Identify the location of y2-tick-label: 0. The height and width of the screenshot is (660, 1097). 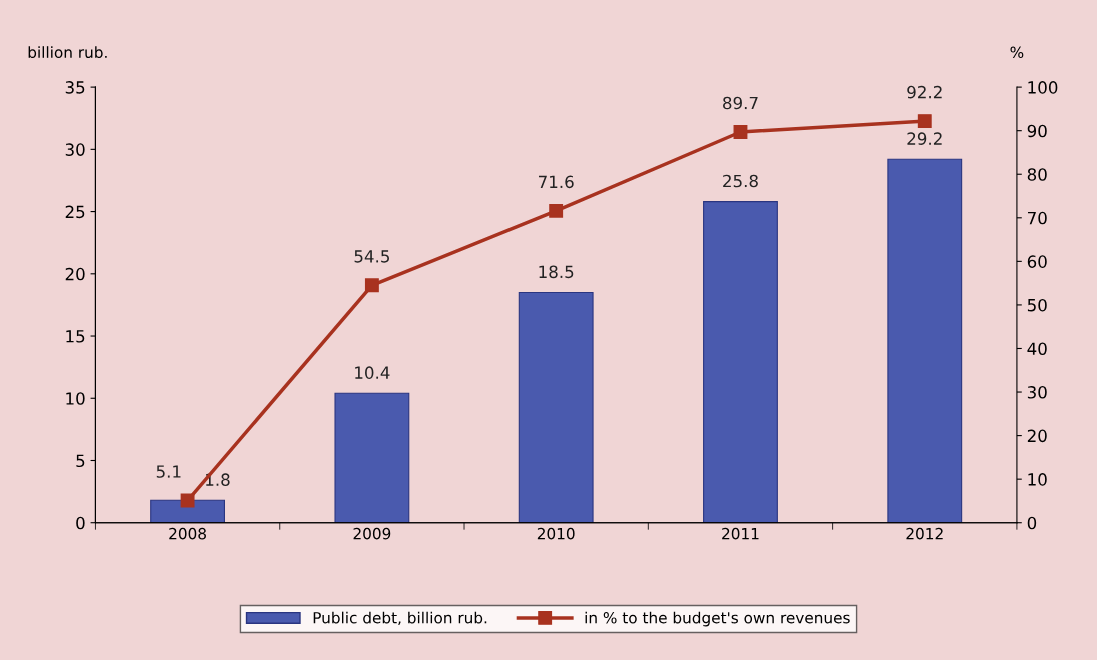
(1032, 523).